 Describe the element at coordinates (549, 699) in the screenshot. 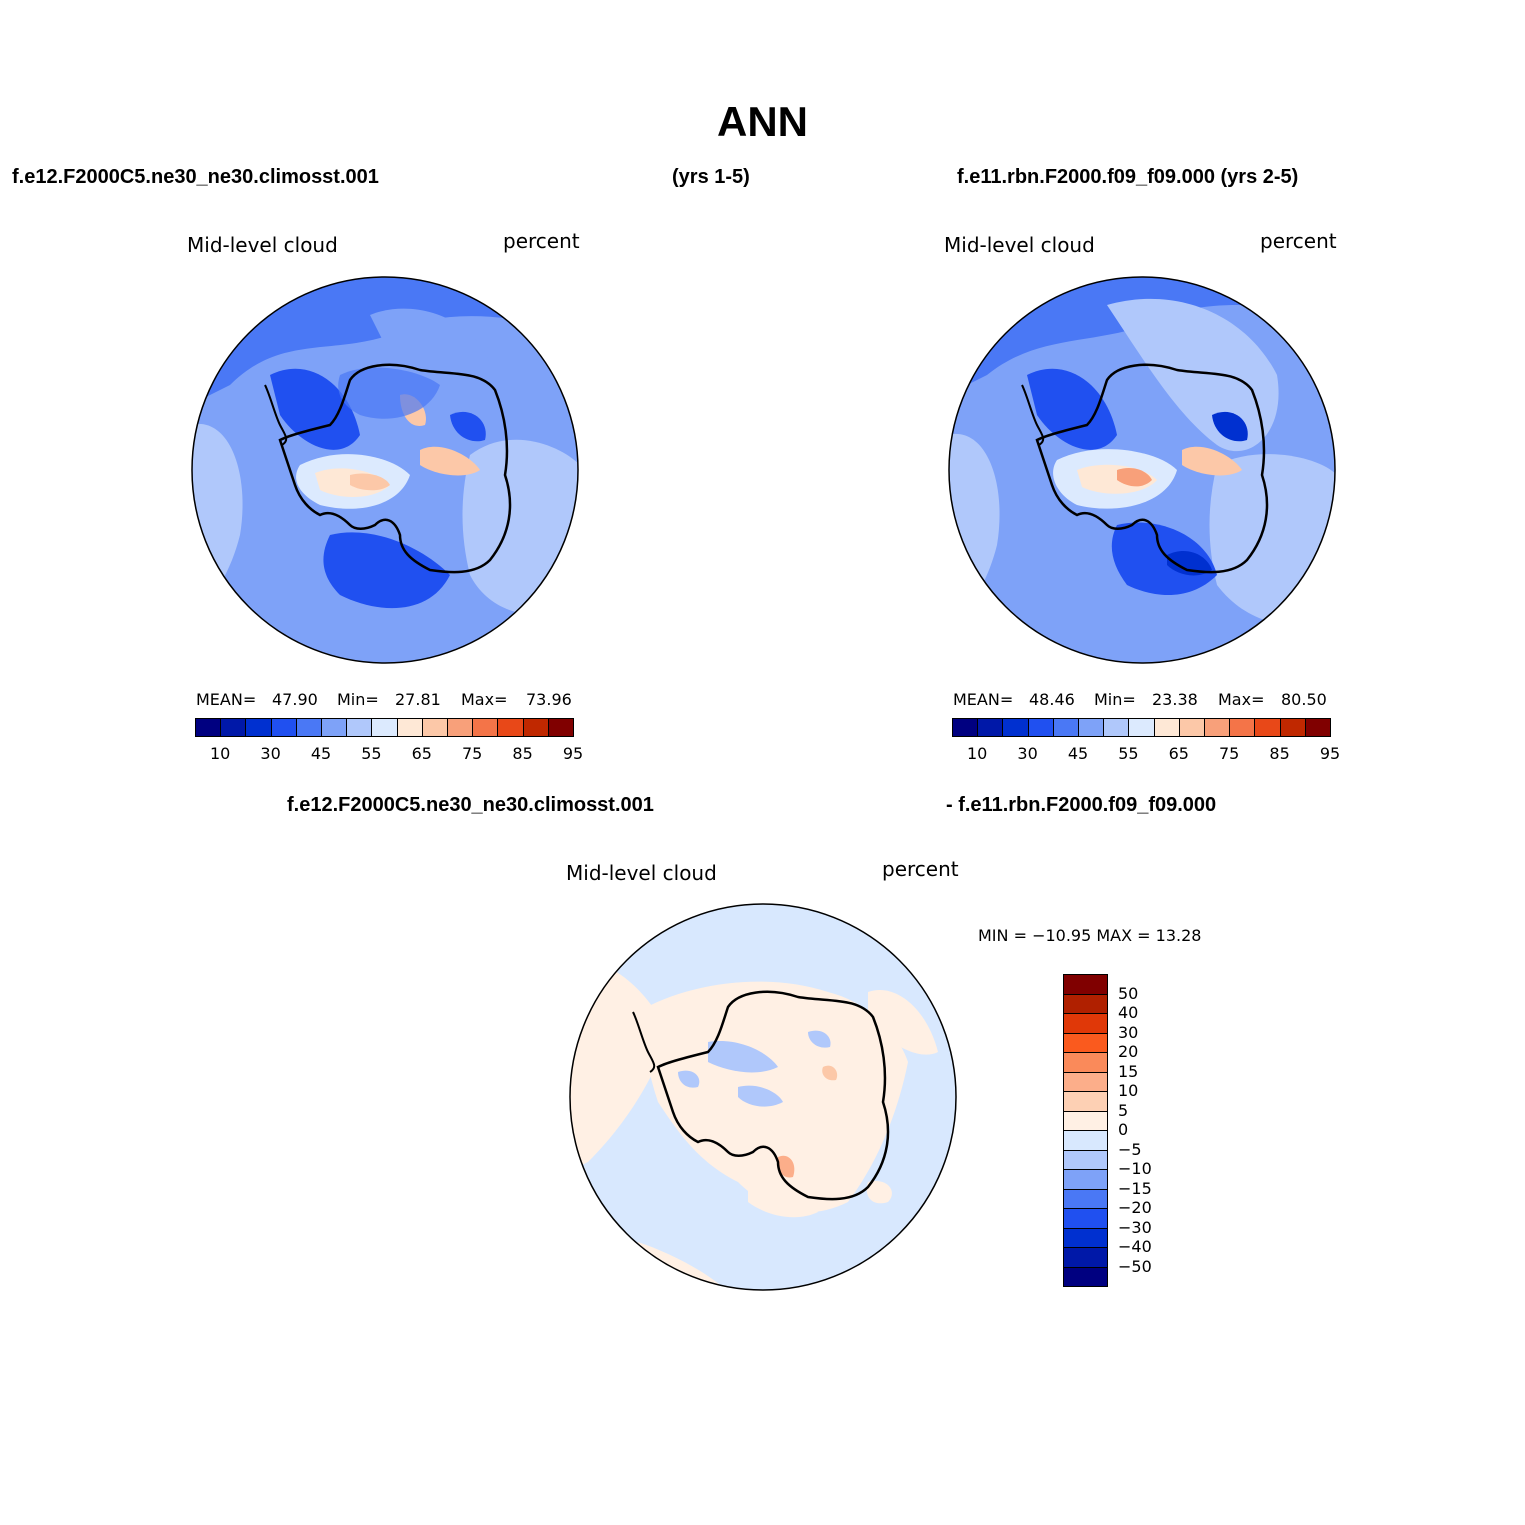

I see `left-max-value: 73.96` at that location.